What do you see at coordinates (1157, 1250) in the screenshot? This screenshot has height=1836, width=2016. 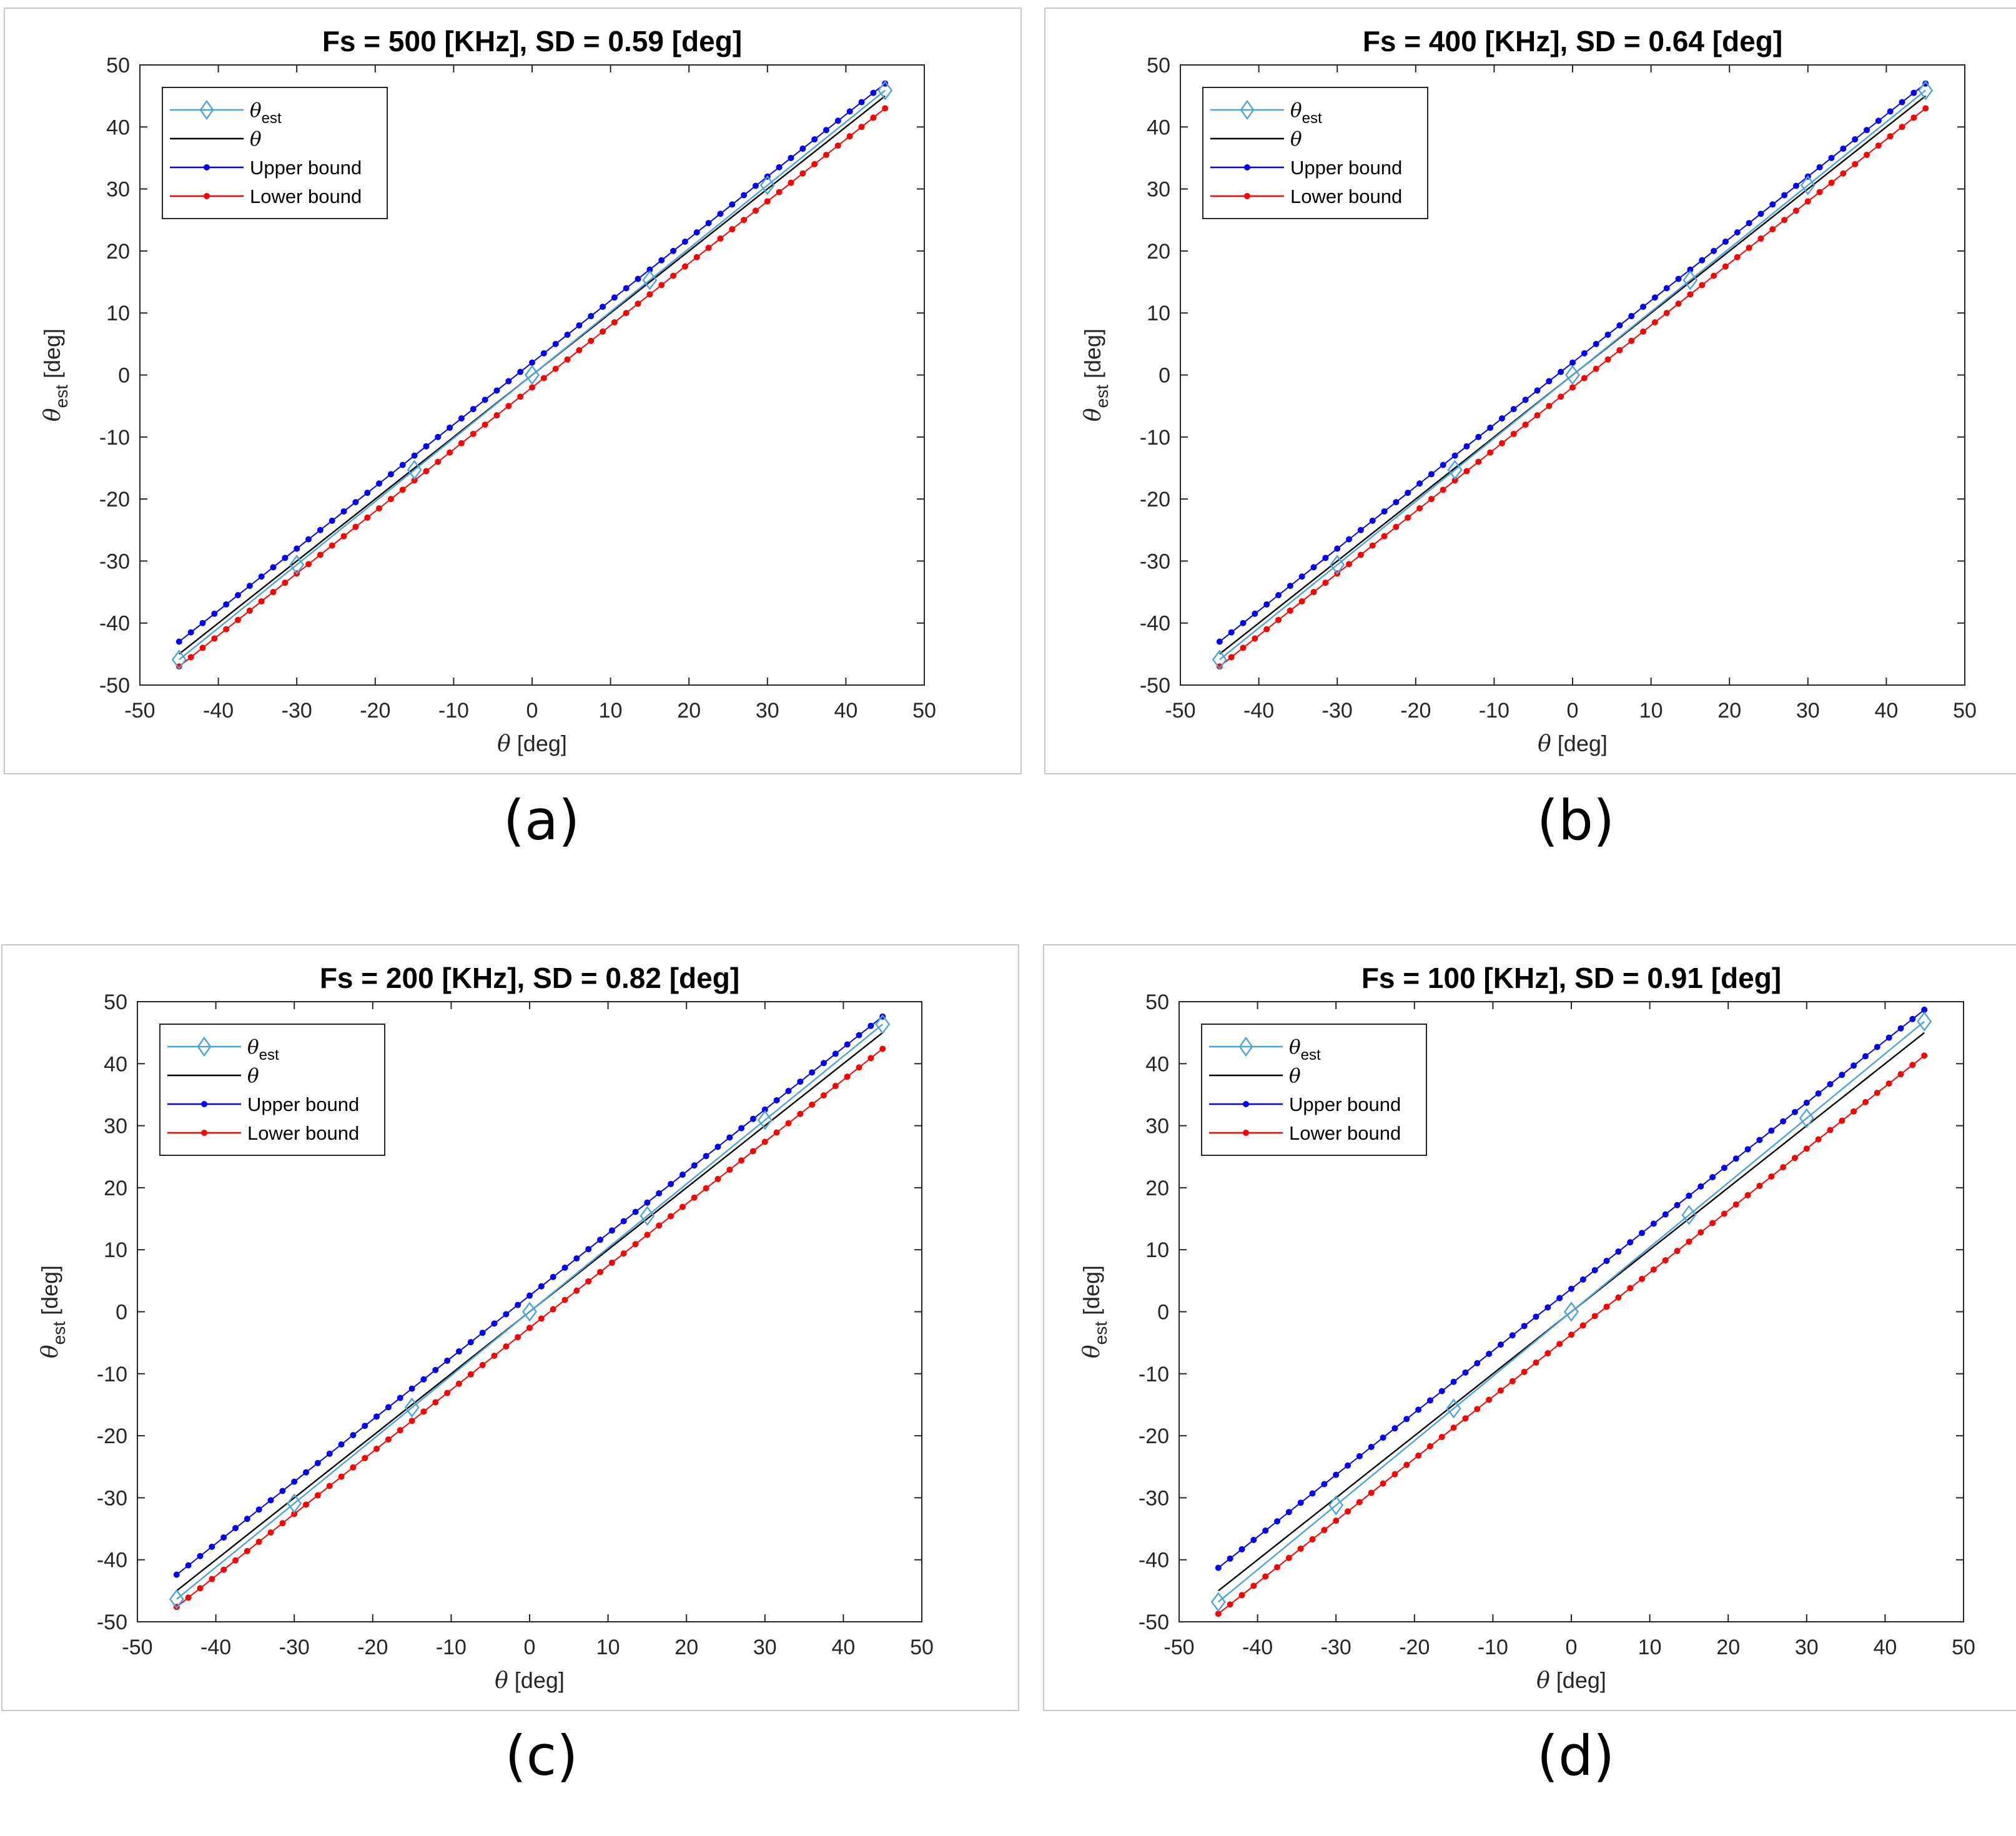 I see `y-tick-label: 10` at bounding box center [1157, 1250].